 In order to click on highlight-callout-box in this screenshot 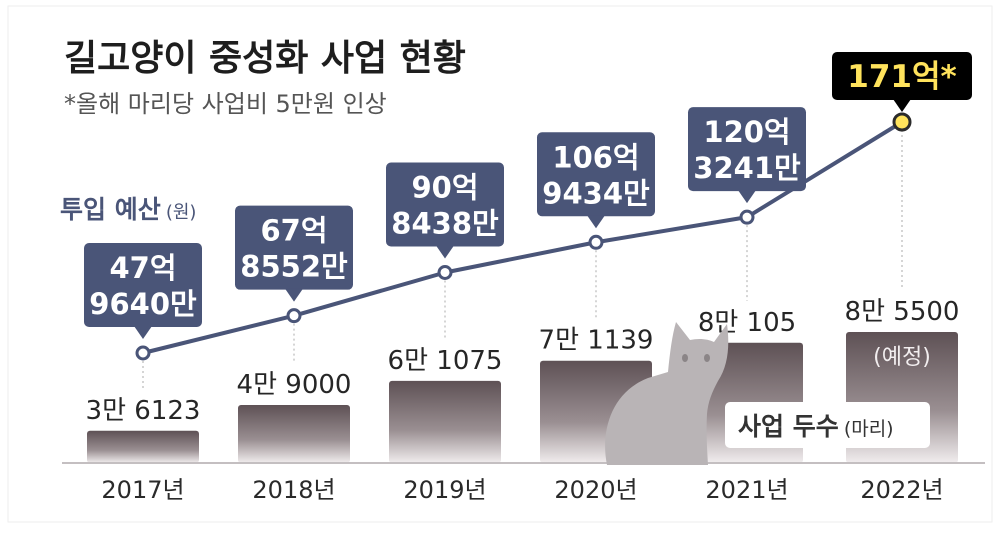, I will do `click(902, 76)`.